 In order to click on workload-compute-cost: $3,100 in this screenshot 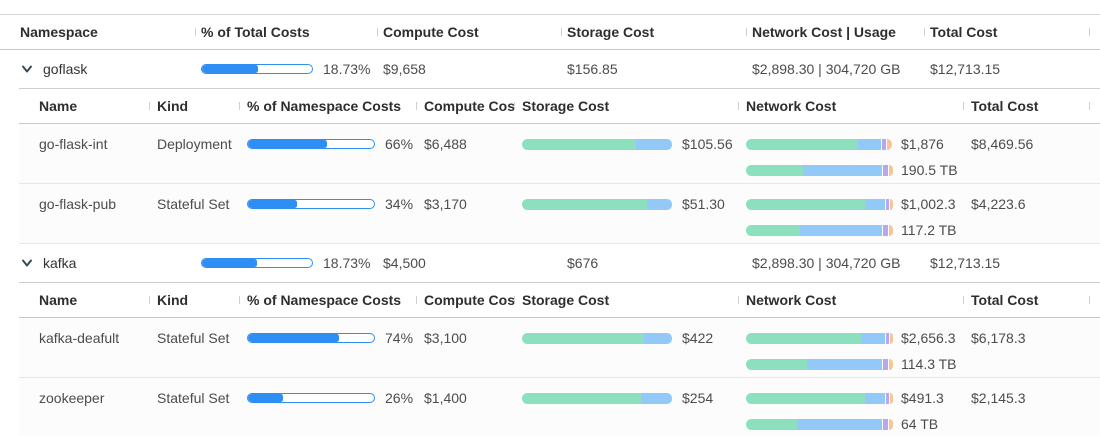, I will do `click(445, 338)`.